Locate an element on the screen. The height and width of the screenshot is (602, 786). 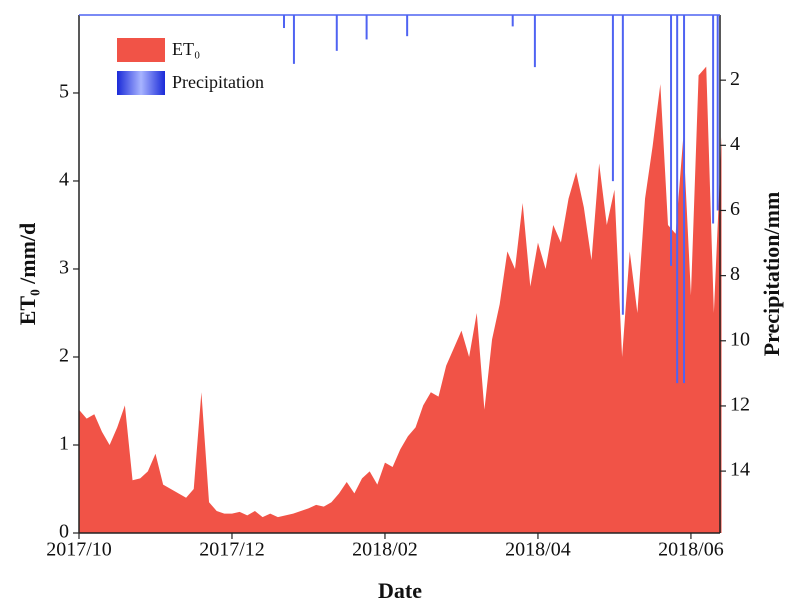
y-tick-label: 2 is located at coordinates (64, 356).